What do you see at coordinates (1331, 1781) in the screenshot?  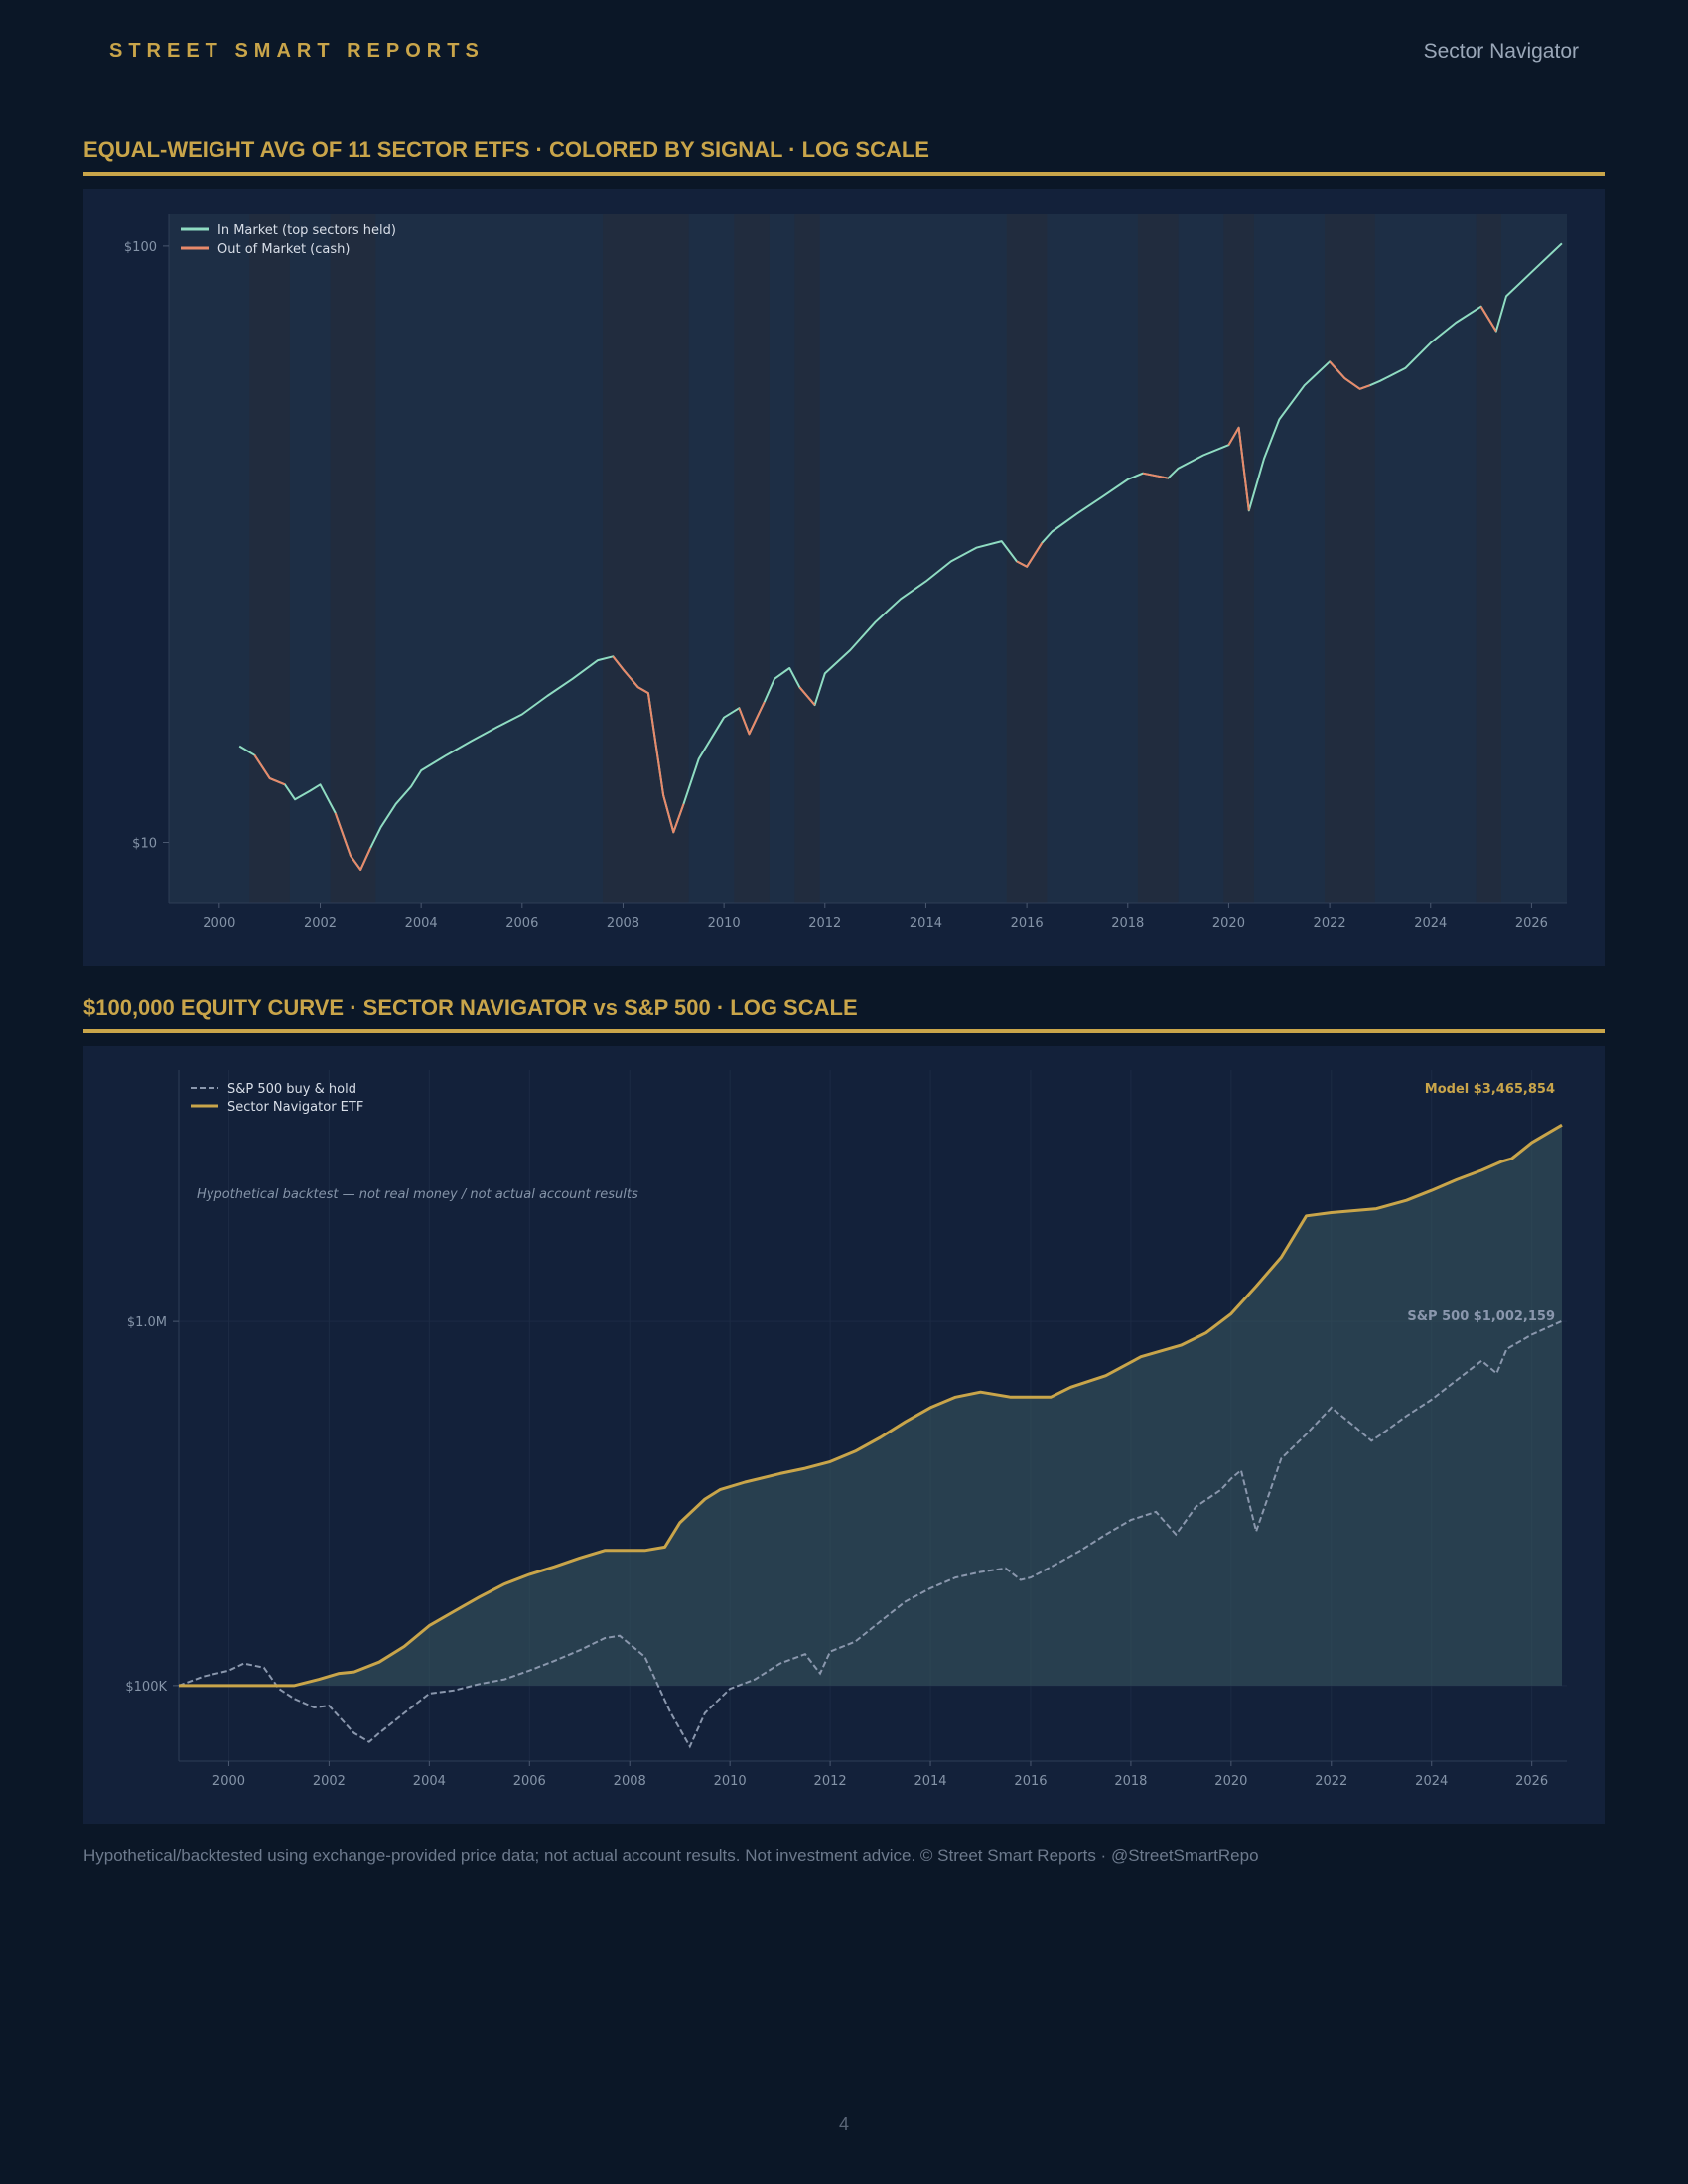 I see `chart2-x-tick-label: 2022` at bounding box center [1331, 1781].